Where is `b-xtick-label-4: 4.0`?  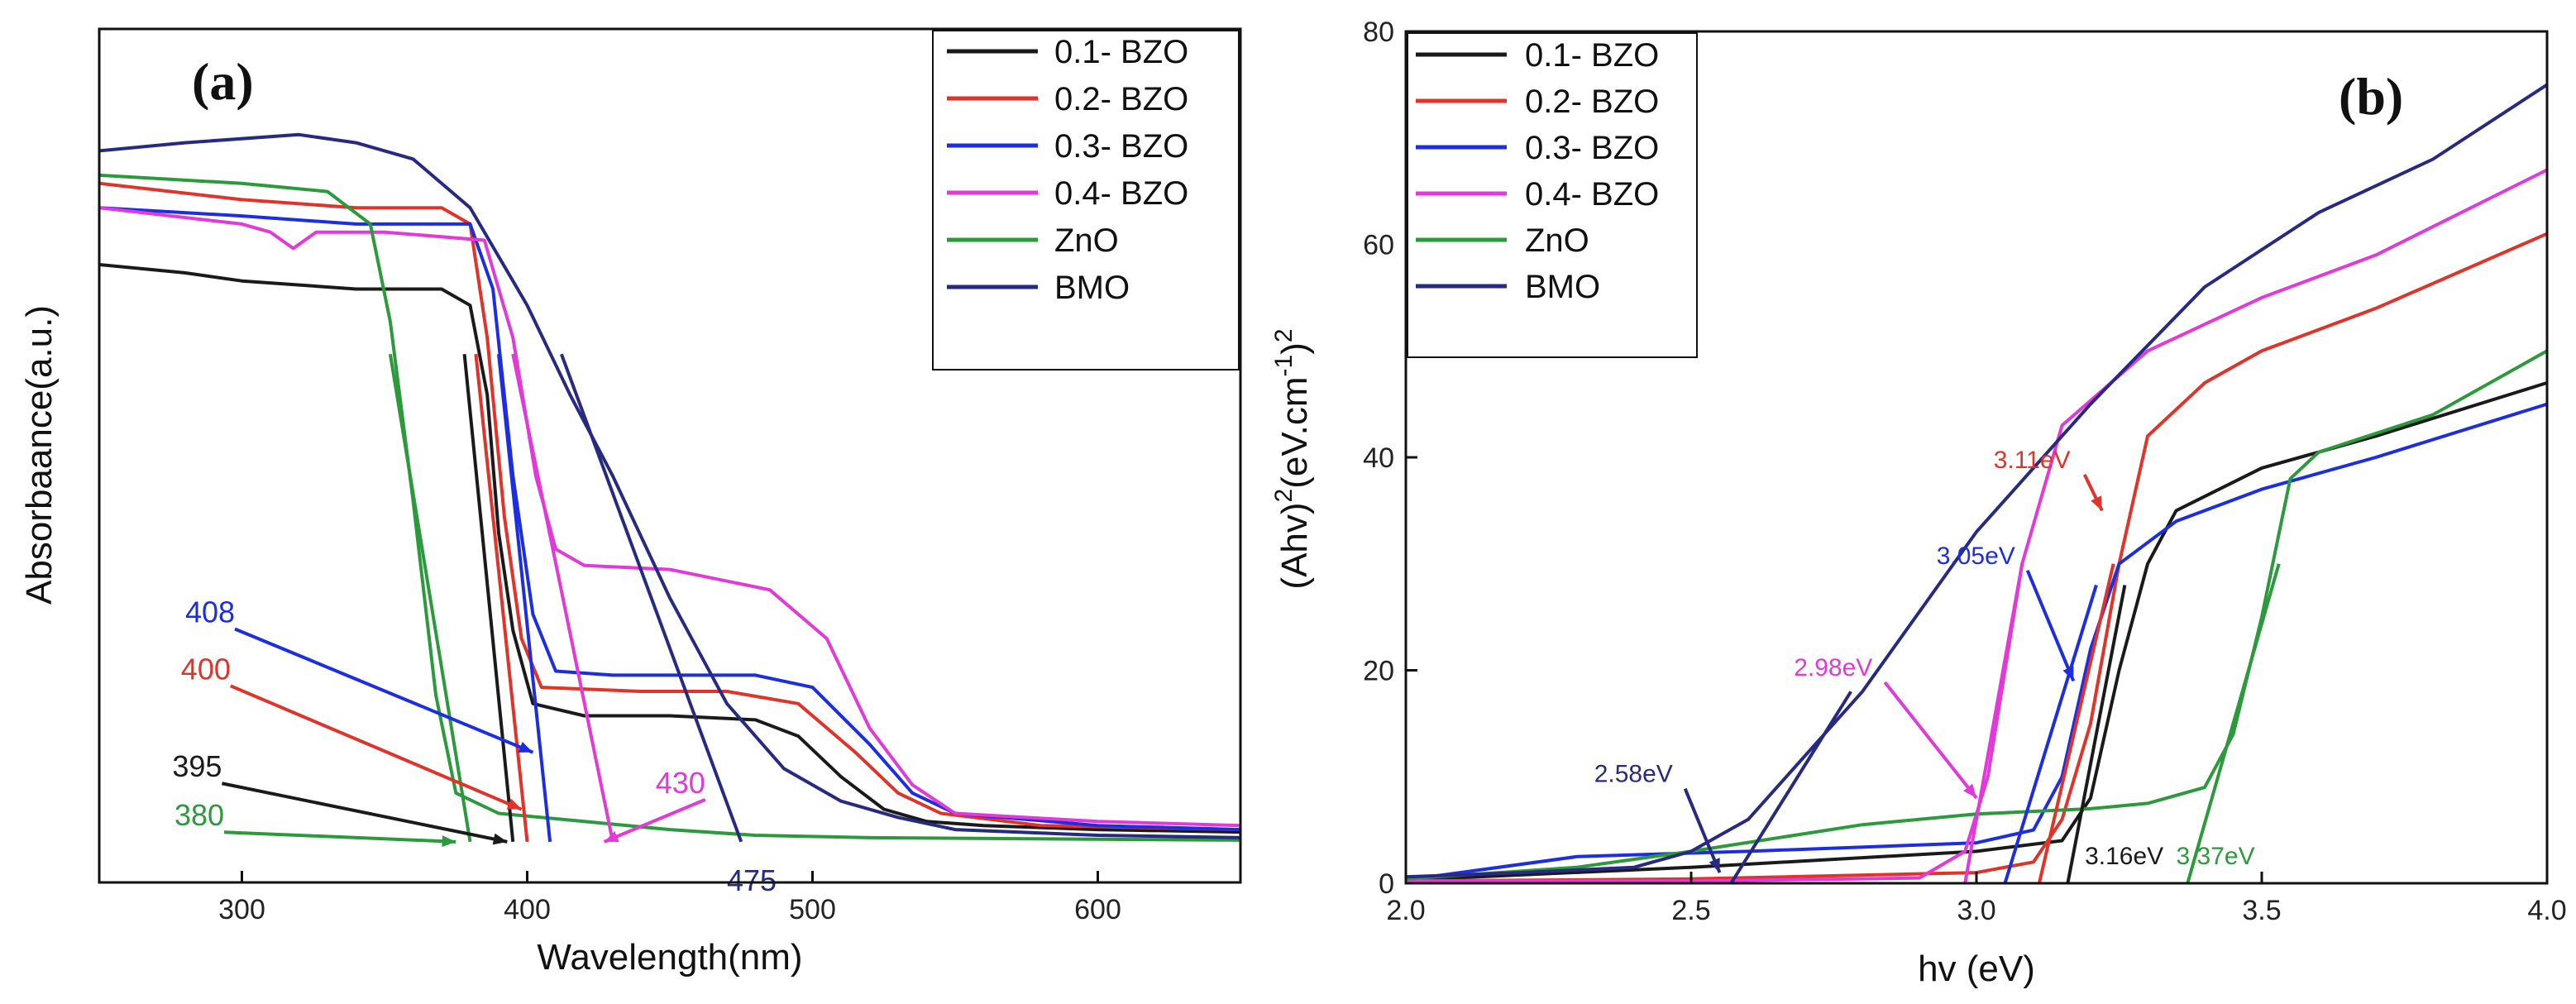 b-xtick-label-4: 4.0 is located at coordinates (2546, 910).